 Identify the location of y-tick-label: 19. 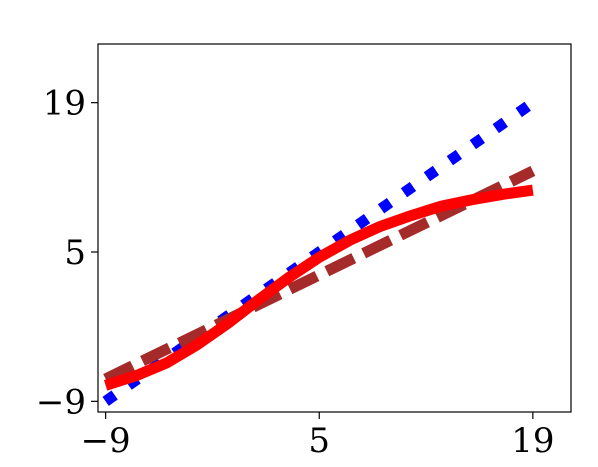
(64, 104).